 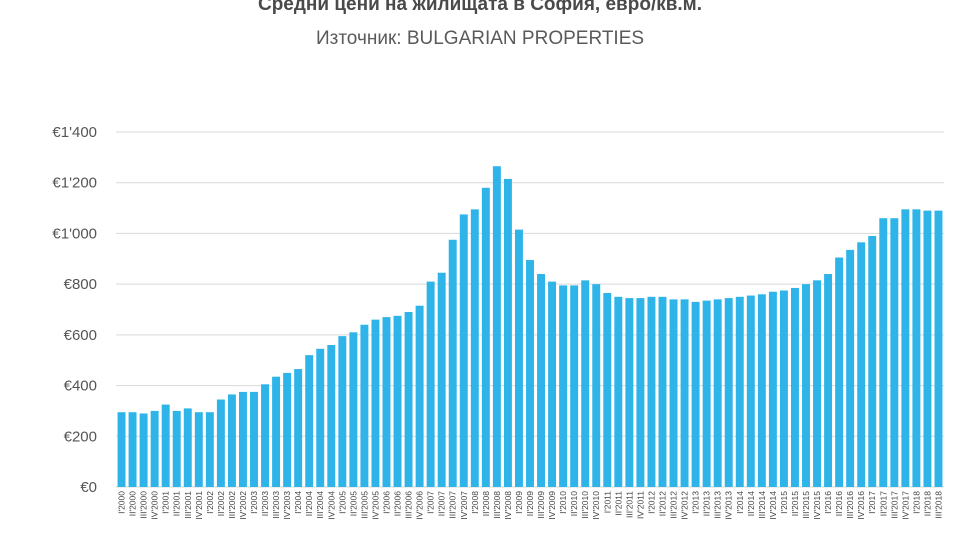 What do you see at coordinates (596, 505) in the screenshot?
I see `x-tick-label: IV'2010` at bounding box center [596, 505].